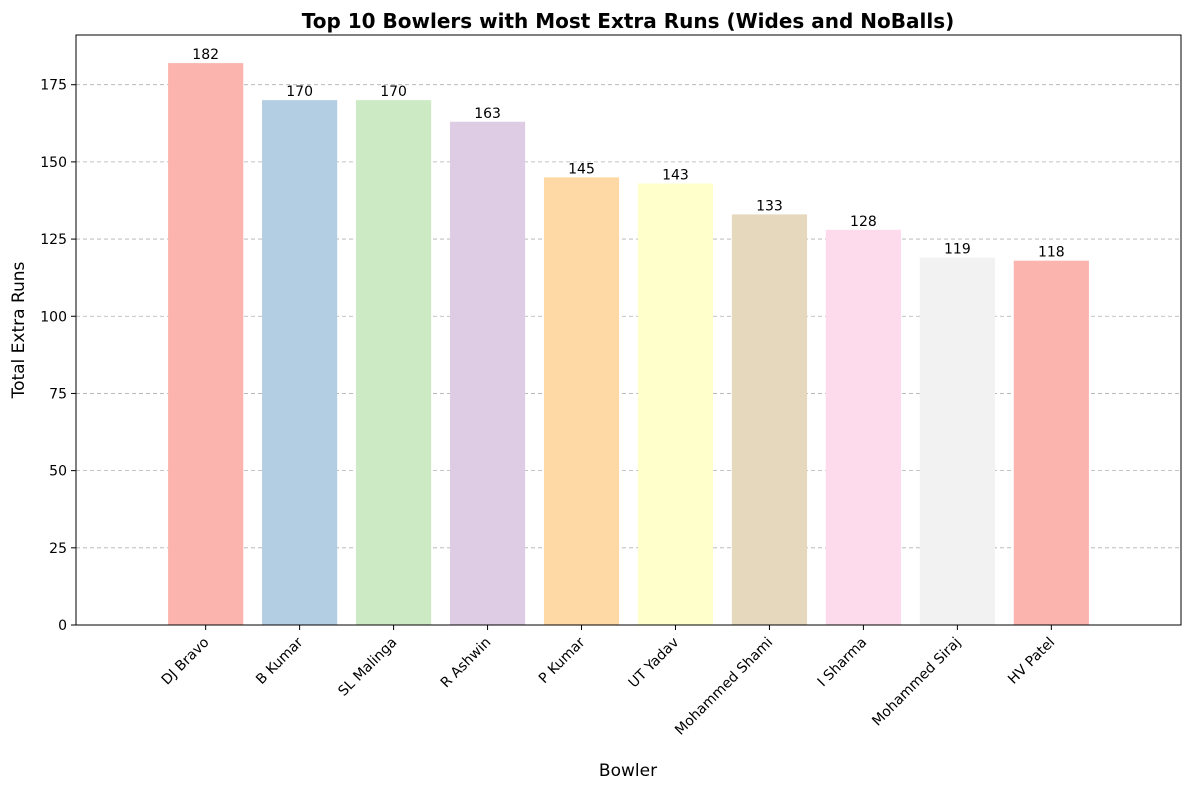  Describe the element at coordinates (205, 55) in the screenshot. I see `data-label: 182` at that location.